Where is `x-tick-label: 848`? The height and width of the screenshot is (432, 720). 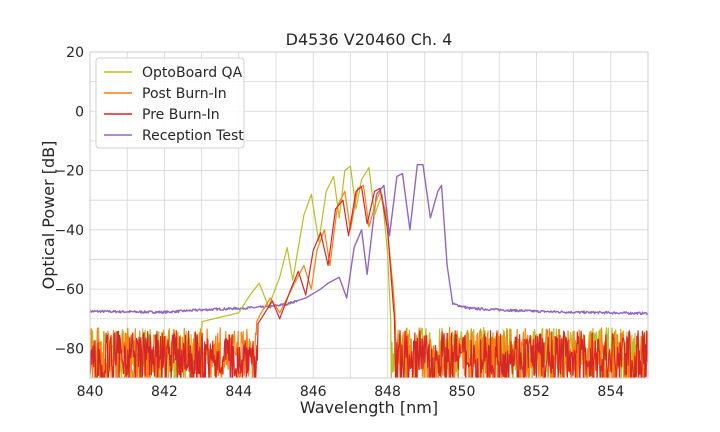
x-tick-label: 848 is located at coordinates (387, 392).